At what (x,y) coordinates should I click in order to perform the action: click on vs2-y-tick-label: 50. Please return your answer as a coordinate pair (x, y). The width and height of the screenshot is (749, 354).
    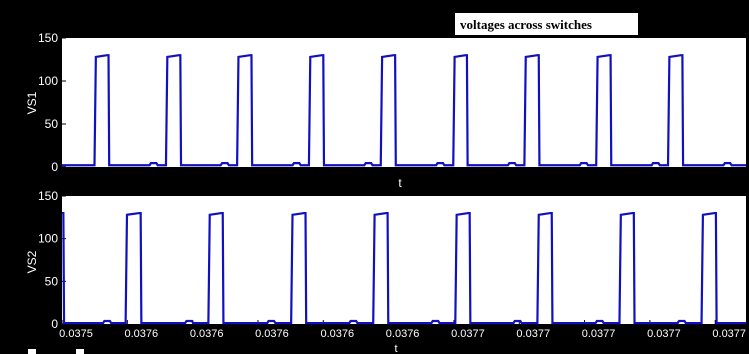
    Looking at the image, I should click on (52, 281).